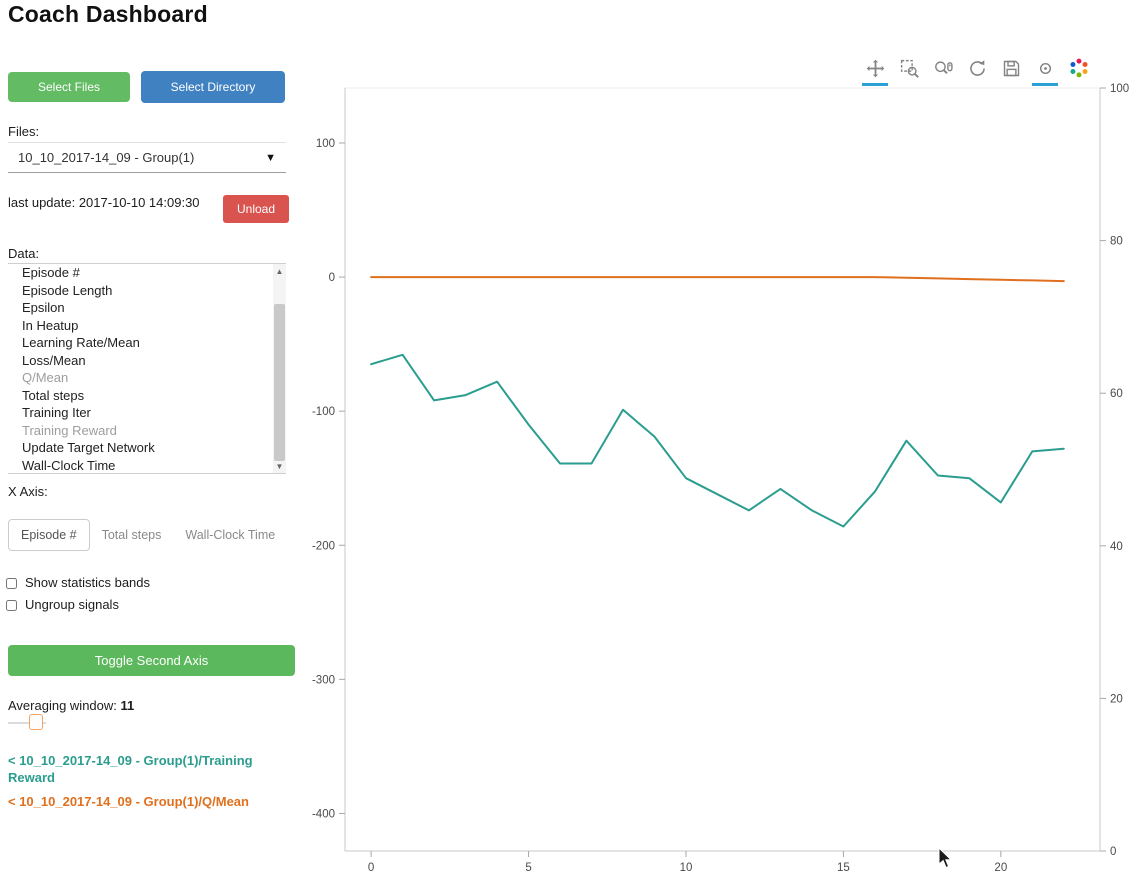 Image resolution: width=1142 pixels, height=886 pixels. Describe the element at coordinates (323, 546) in the screenshot. I see `left-axis-tick-label: -200` at that location.